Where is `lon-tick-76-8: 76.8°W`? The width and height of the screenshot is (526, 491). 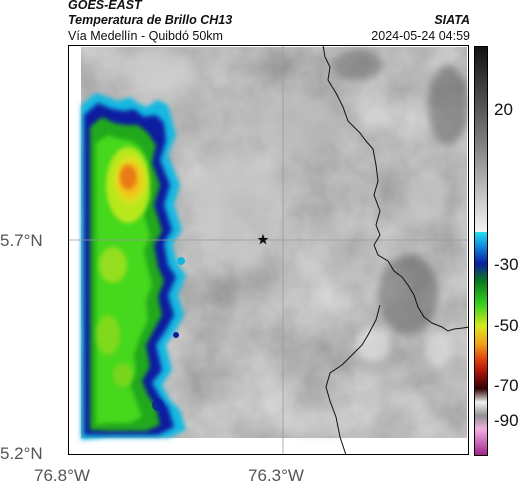 lon-tick-76-8: 76.8°W is located at coordinates (62, 475).